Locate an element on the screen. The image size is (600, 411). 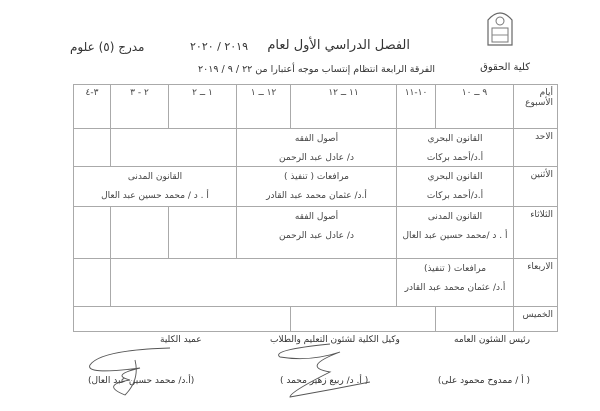
page-title: الفصل الدراسي الأول لعام is located at coordinates (338, 45).